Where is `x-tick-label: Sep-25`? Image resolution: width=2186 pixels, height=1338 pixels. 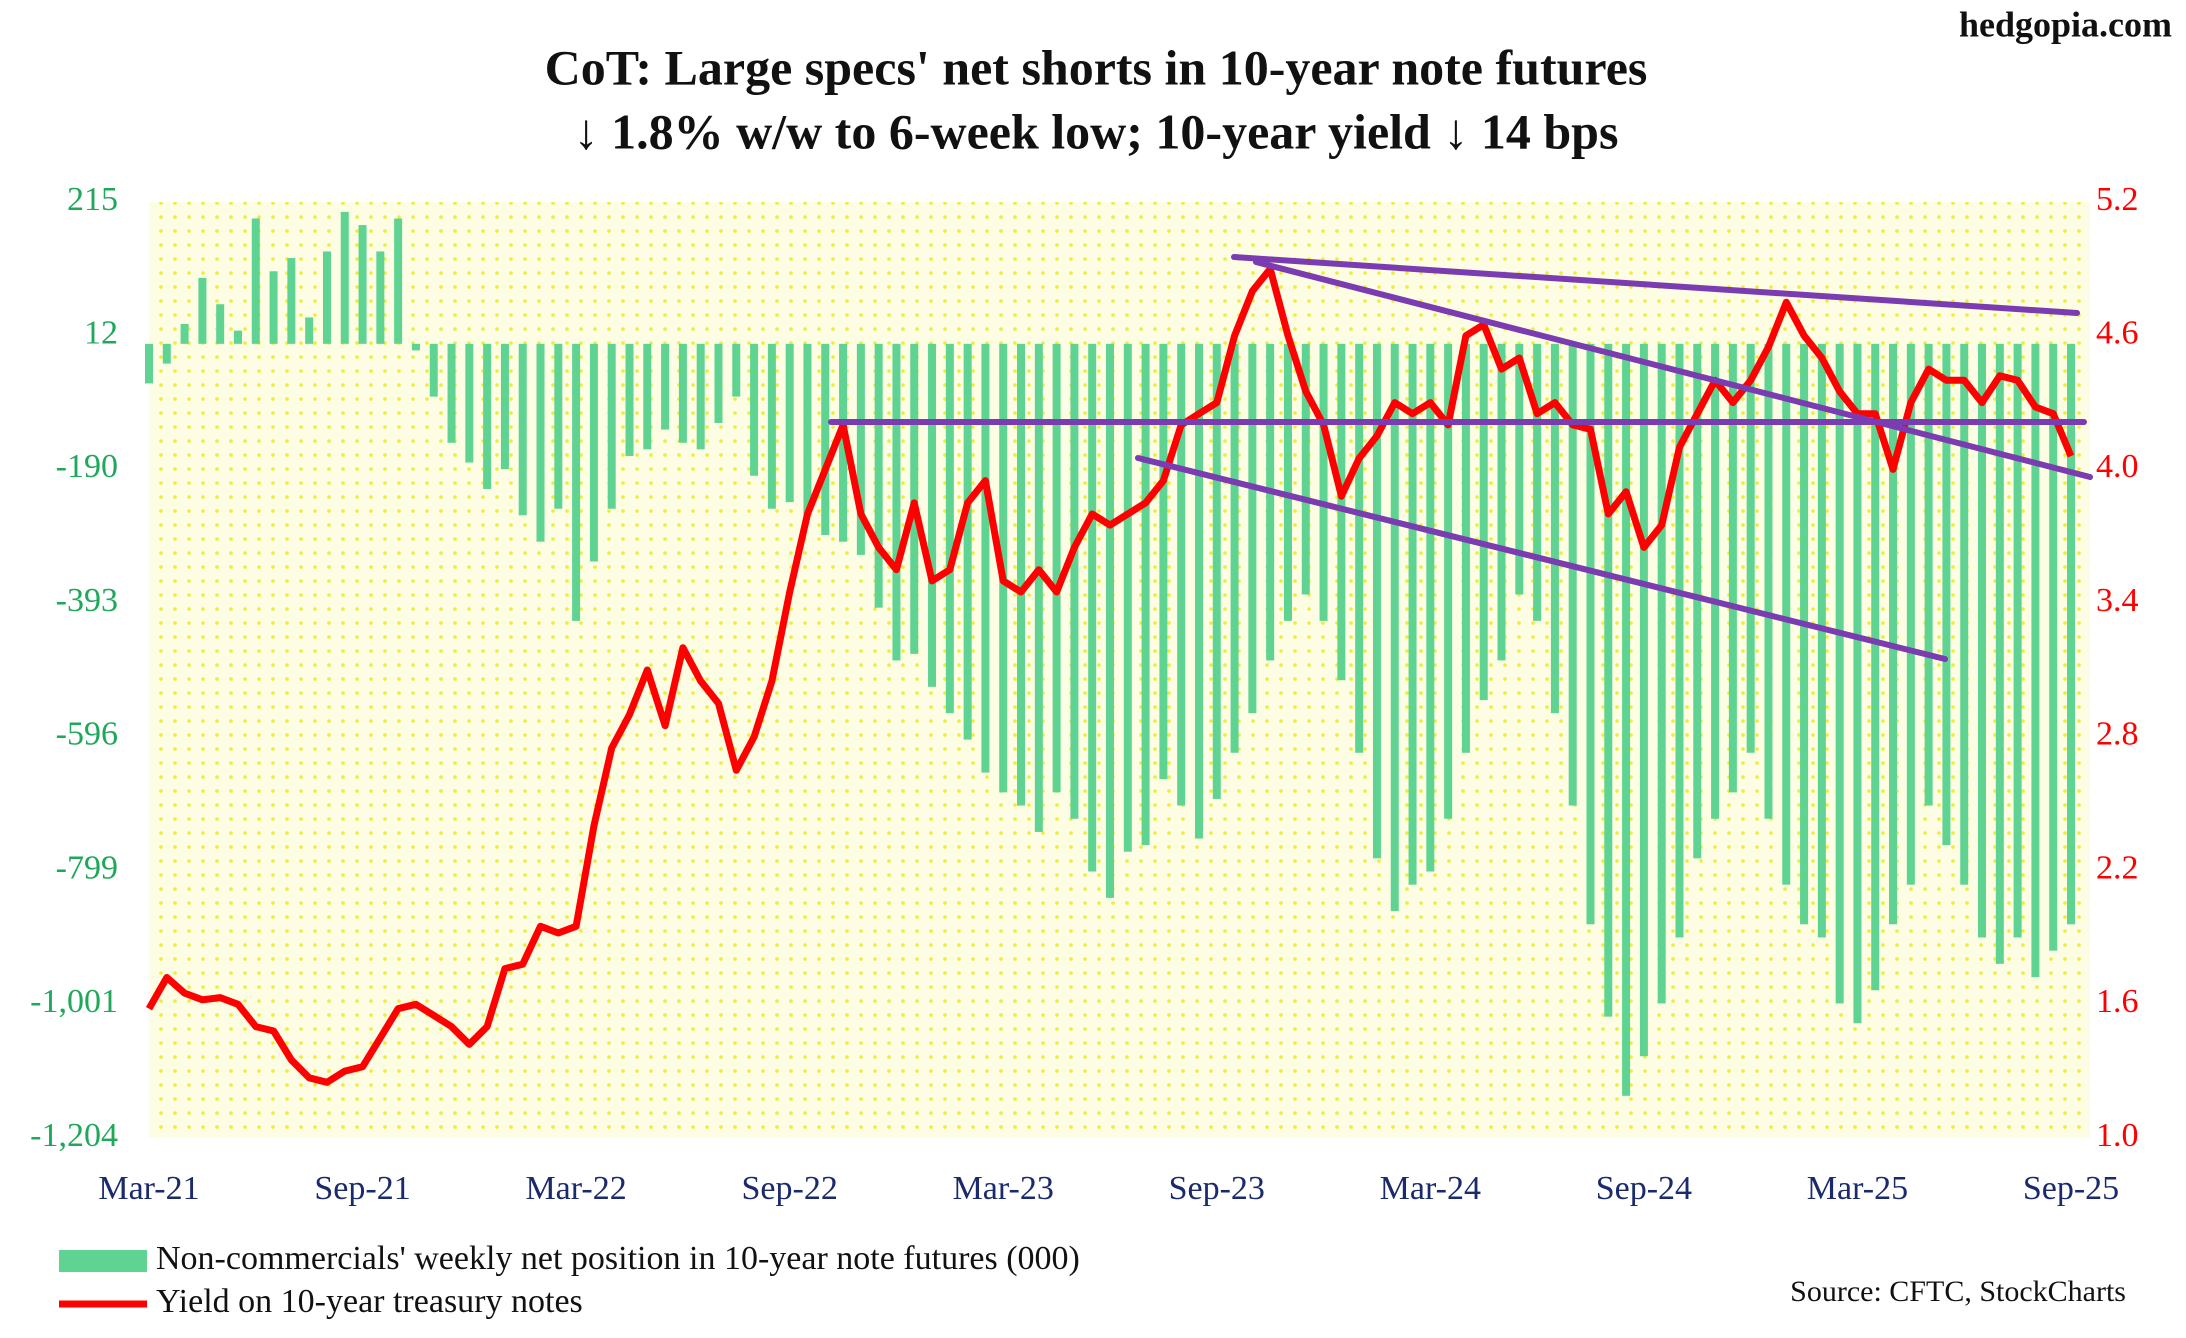 x-tick-label: Sep-25 is located at coordinates (2071, 1188).